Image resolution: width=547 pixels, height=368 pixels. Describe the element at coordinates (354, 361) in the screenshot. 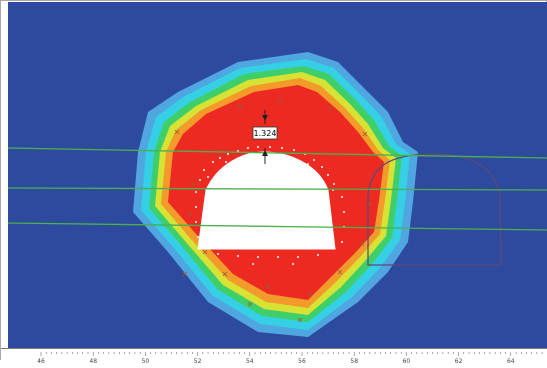

I see `ruler-tick-label: 58` at that location.